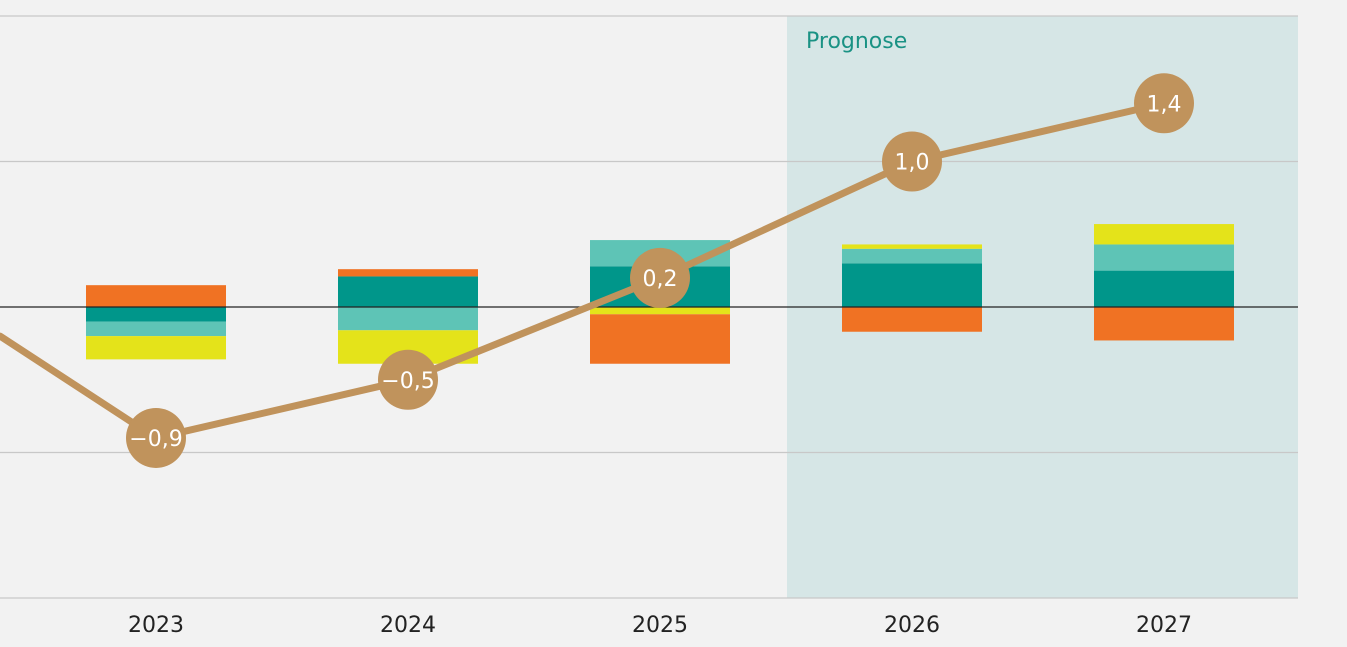 Image resolution: width=1347 pixels, height=647 pixels. I want to click on data-label: 0,2, so click(660, 279).